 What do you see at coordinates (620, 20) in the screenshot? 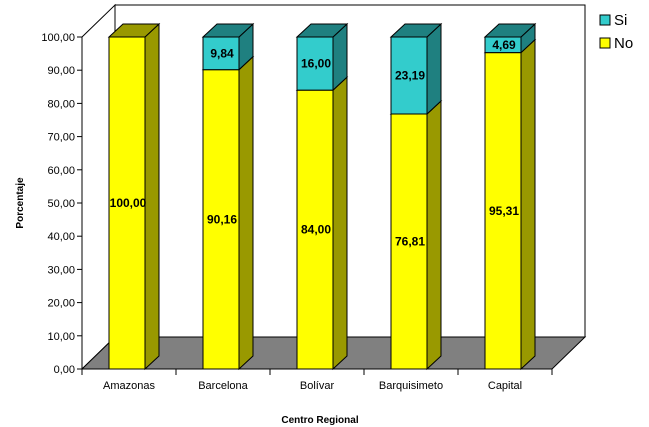
I see `legend-label: Si` at bounding box center [620, 20].